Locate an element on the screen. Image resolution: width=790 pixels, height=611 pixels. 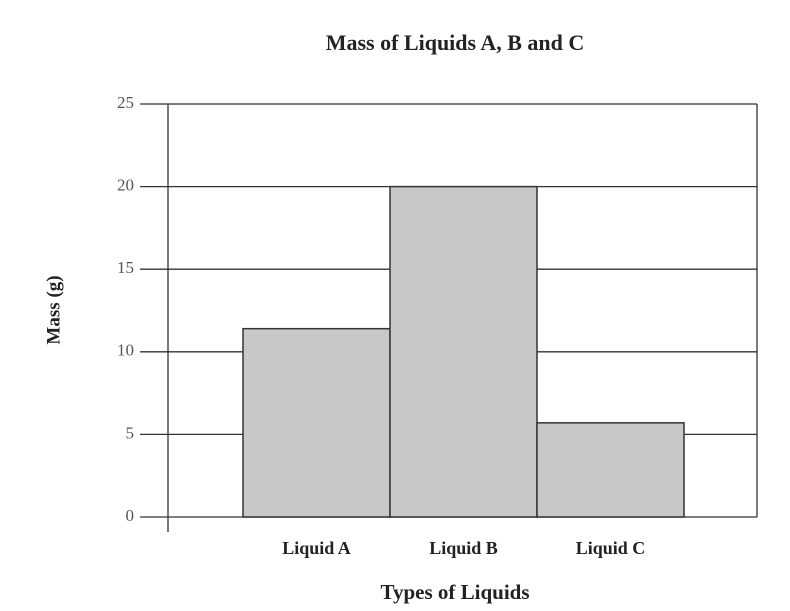
y-tick-label: 15 is located at coordinates (125, 267).